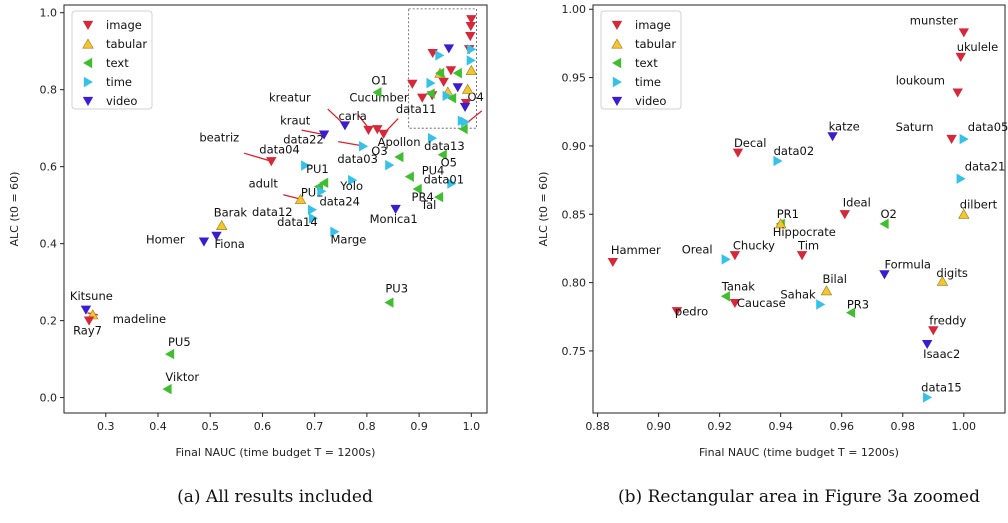 Image resolution: width=1008 pixels, height=523 pixels. What do you see at coordinates (658, 426) in the screenshot?
I see `x-tick-label: 0.90` at bounding box center [658, 426].